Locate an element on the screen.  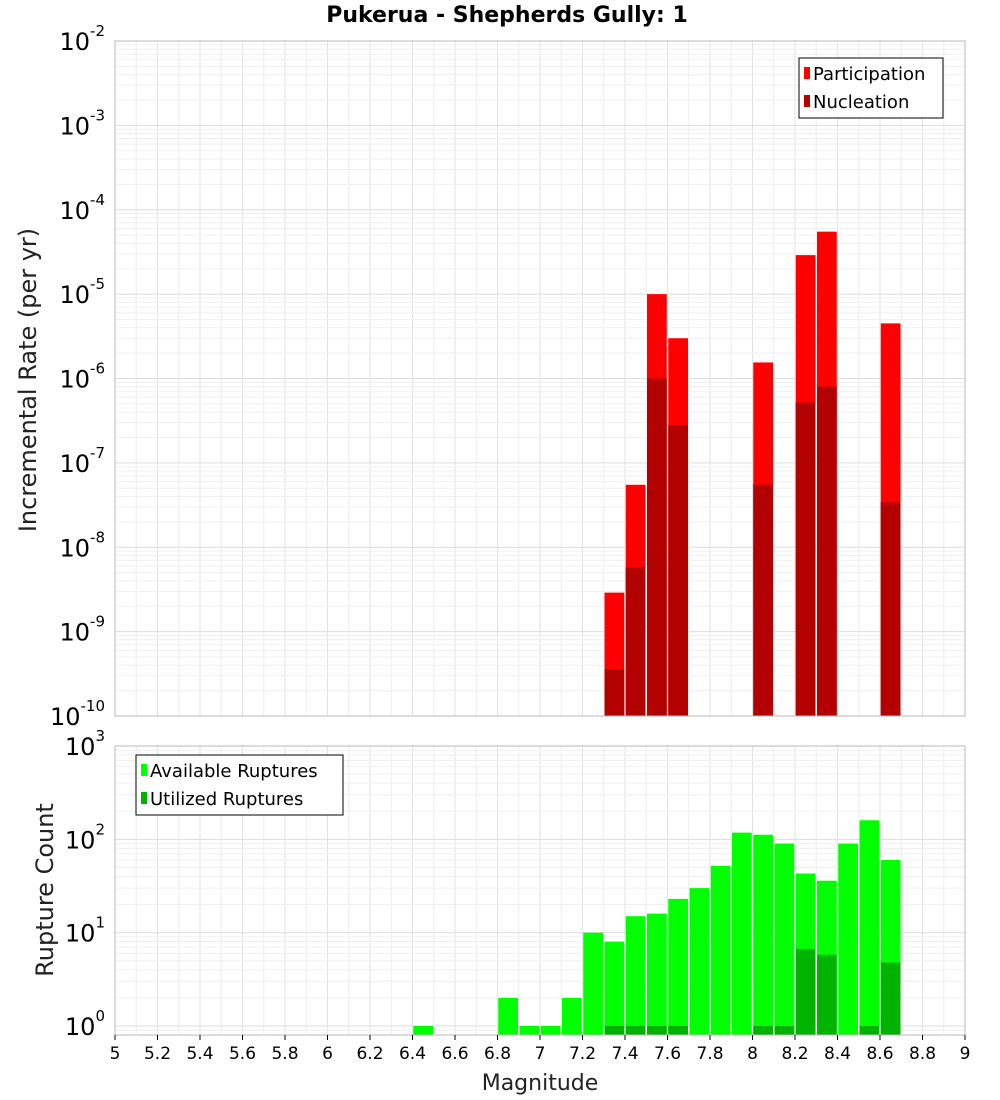
y-tick-label: 10⁻⁹ is located at coordinates (82, 630).